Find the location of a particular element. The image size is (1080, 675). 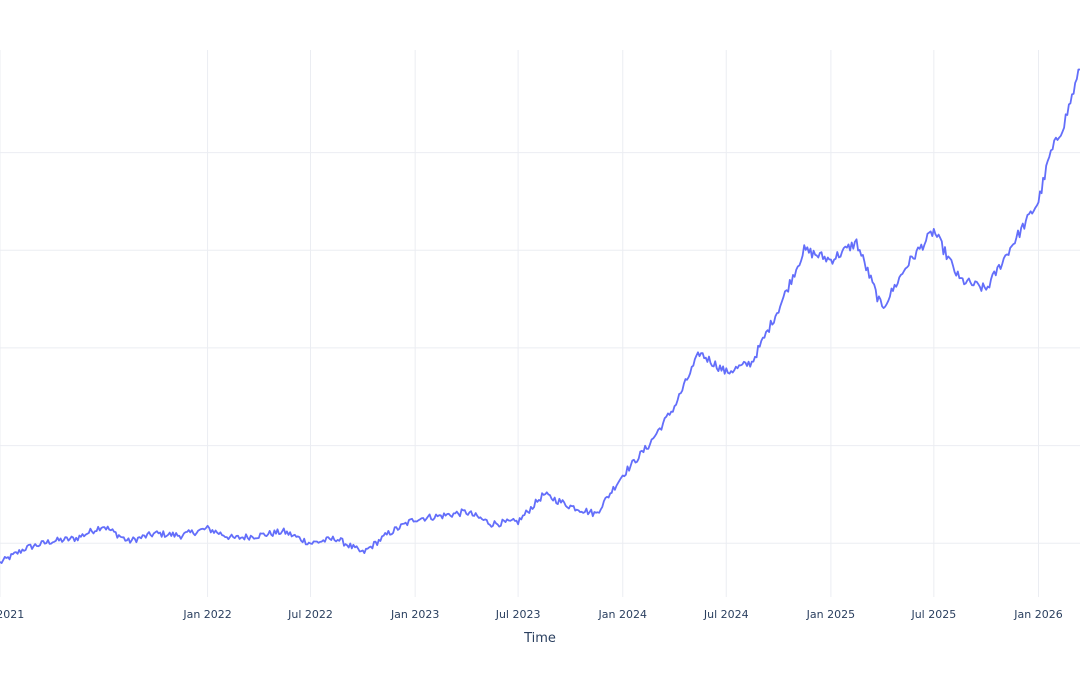

x-tick-label: Jul 2025 is located at coordinates (933, 614).